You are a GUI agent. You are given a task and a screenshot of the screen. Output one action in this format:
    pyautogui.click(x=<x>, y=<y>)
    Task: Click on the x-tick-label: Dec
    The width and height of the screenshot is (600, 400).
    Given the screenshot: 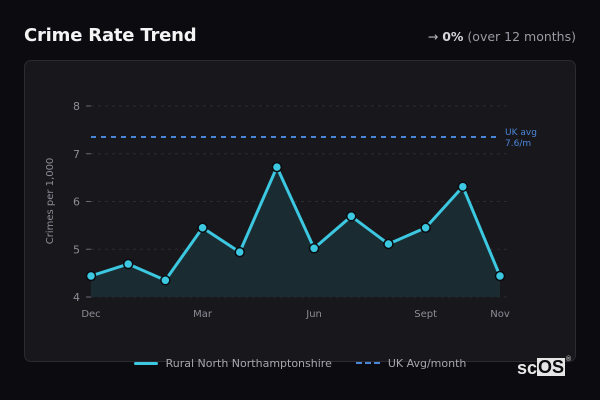 What is the action you would take?
    pyautogui.click(x=90, y=314)
    